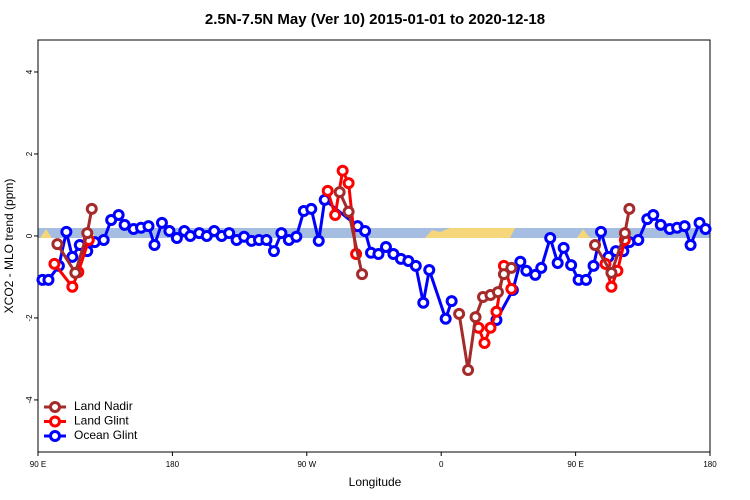  Describe the element at coordinates (101, 421) in the screenshot. I see `legend-label: Land Glint` at that location.